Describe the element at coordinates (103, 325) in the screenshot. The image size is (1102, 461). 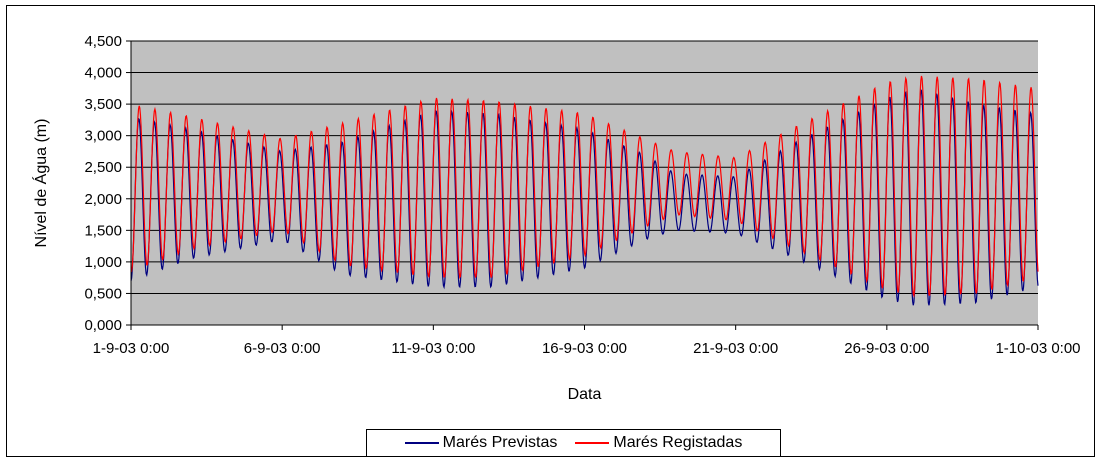
I see `y-tick-label: 0,000` at that location.